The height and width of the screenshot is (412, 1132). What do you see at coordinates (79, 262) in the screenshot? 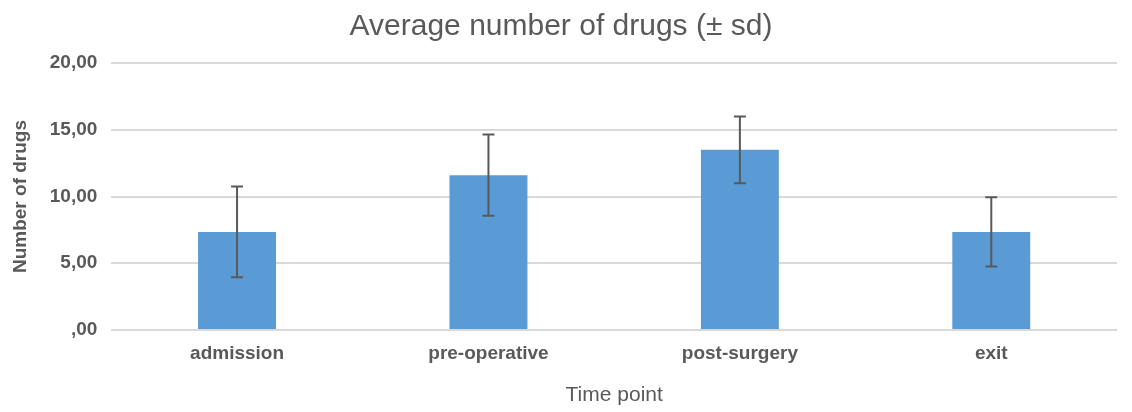
I see `y-tick-label: 5,00` at bounding box center [79, 262].